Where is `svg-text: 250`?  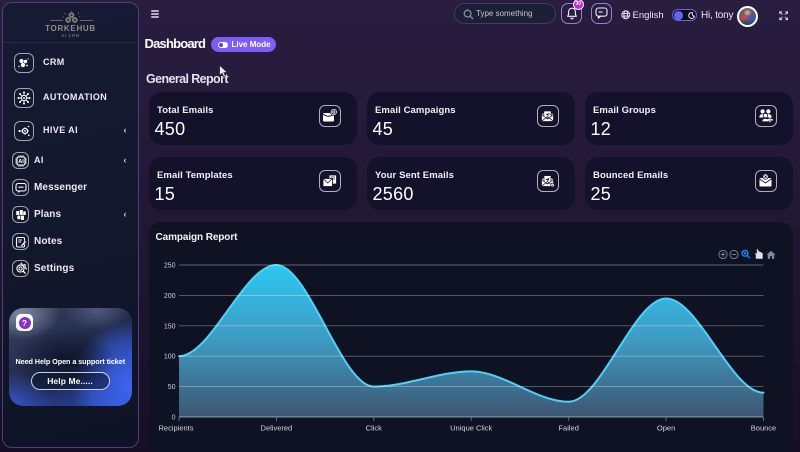
svg-text: 250 is located at coordinates (170, 266).